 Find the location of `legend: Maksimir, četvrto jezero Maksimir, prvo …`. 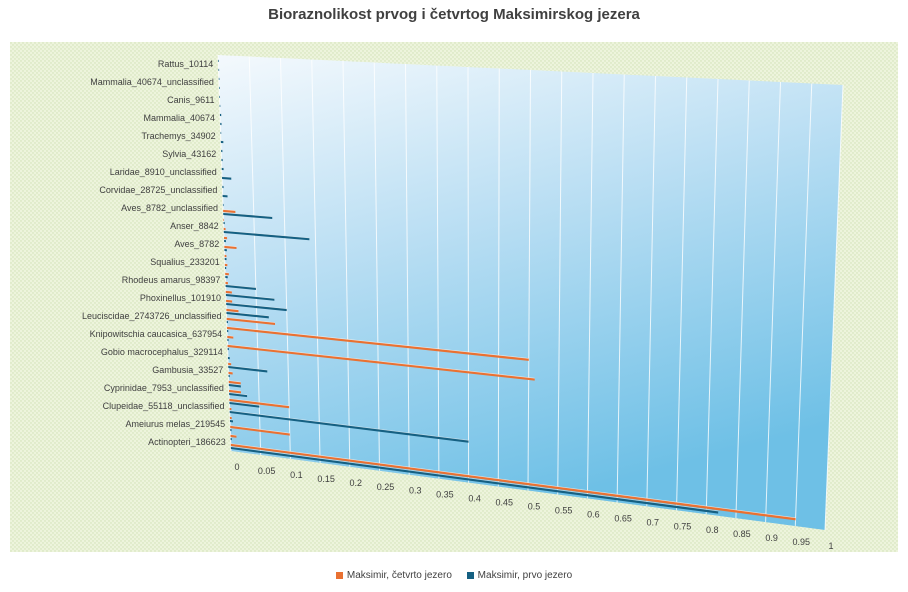

legend: Maksimir, četvrto jezero Maksimir, prvo … is located at coordinates (454, 576).